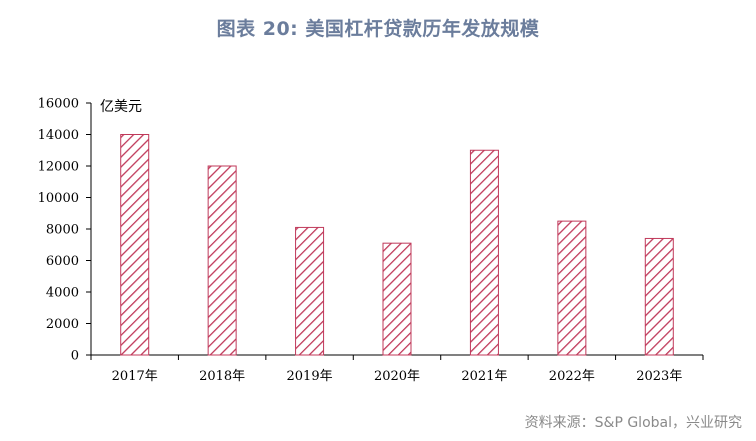 The height and width of the screenshot is (441, 756). Describe the element at coordinates (659, 376) in the screenshot. I see `x-tick-label: 2023年` at that location.